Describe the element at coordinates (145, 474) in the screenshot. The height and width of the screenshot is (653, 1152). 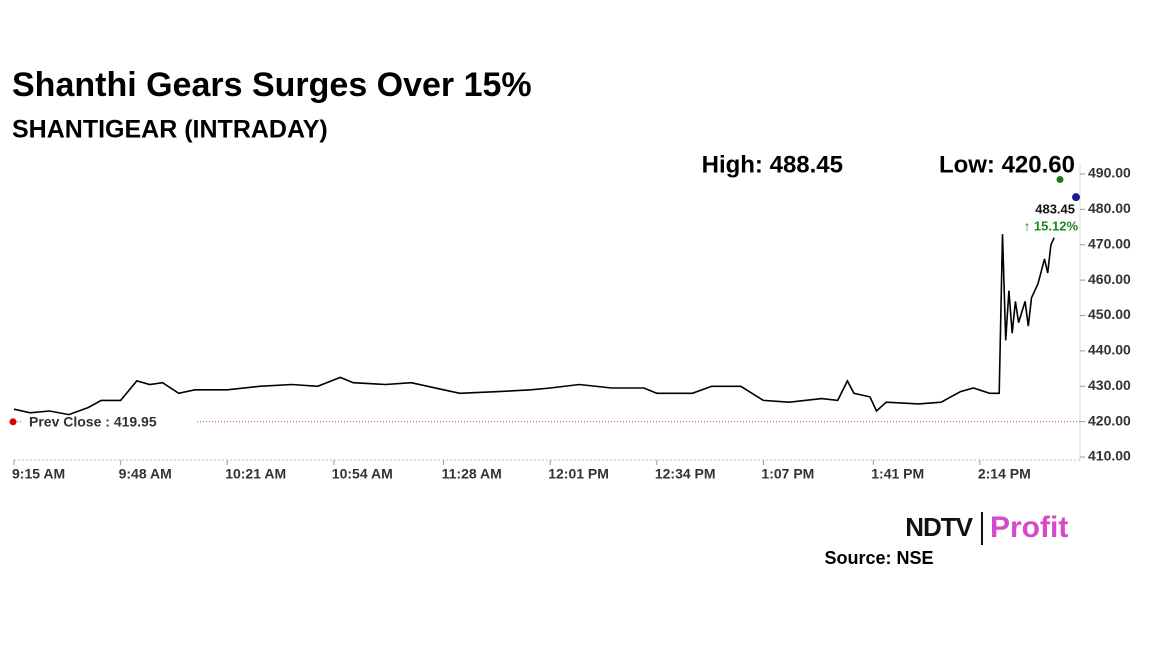
I see `x-tick-label: 9:48 AM` at that location.